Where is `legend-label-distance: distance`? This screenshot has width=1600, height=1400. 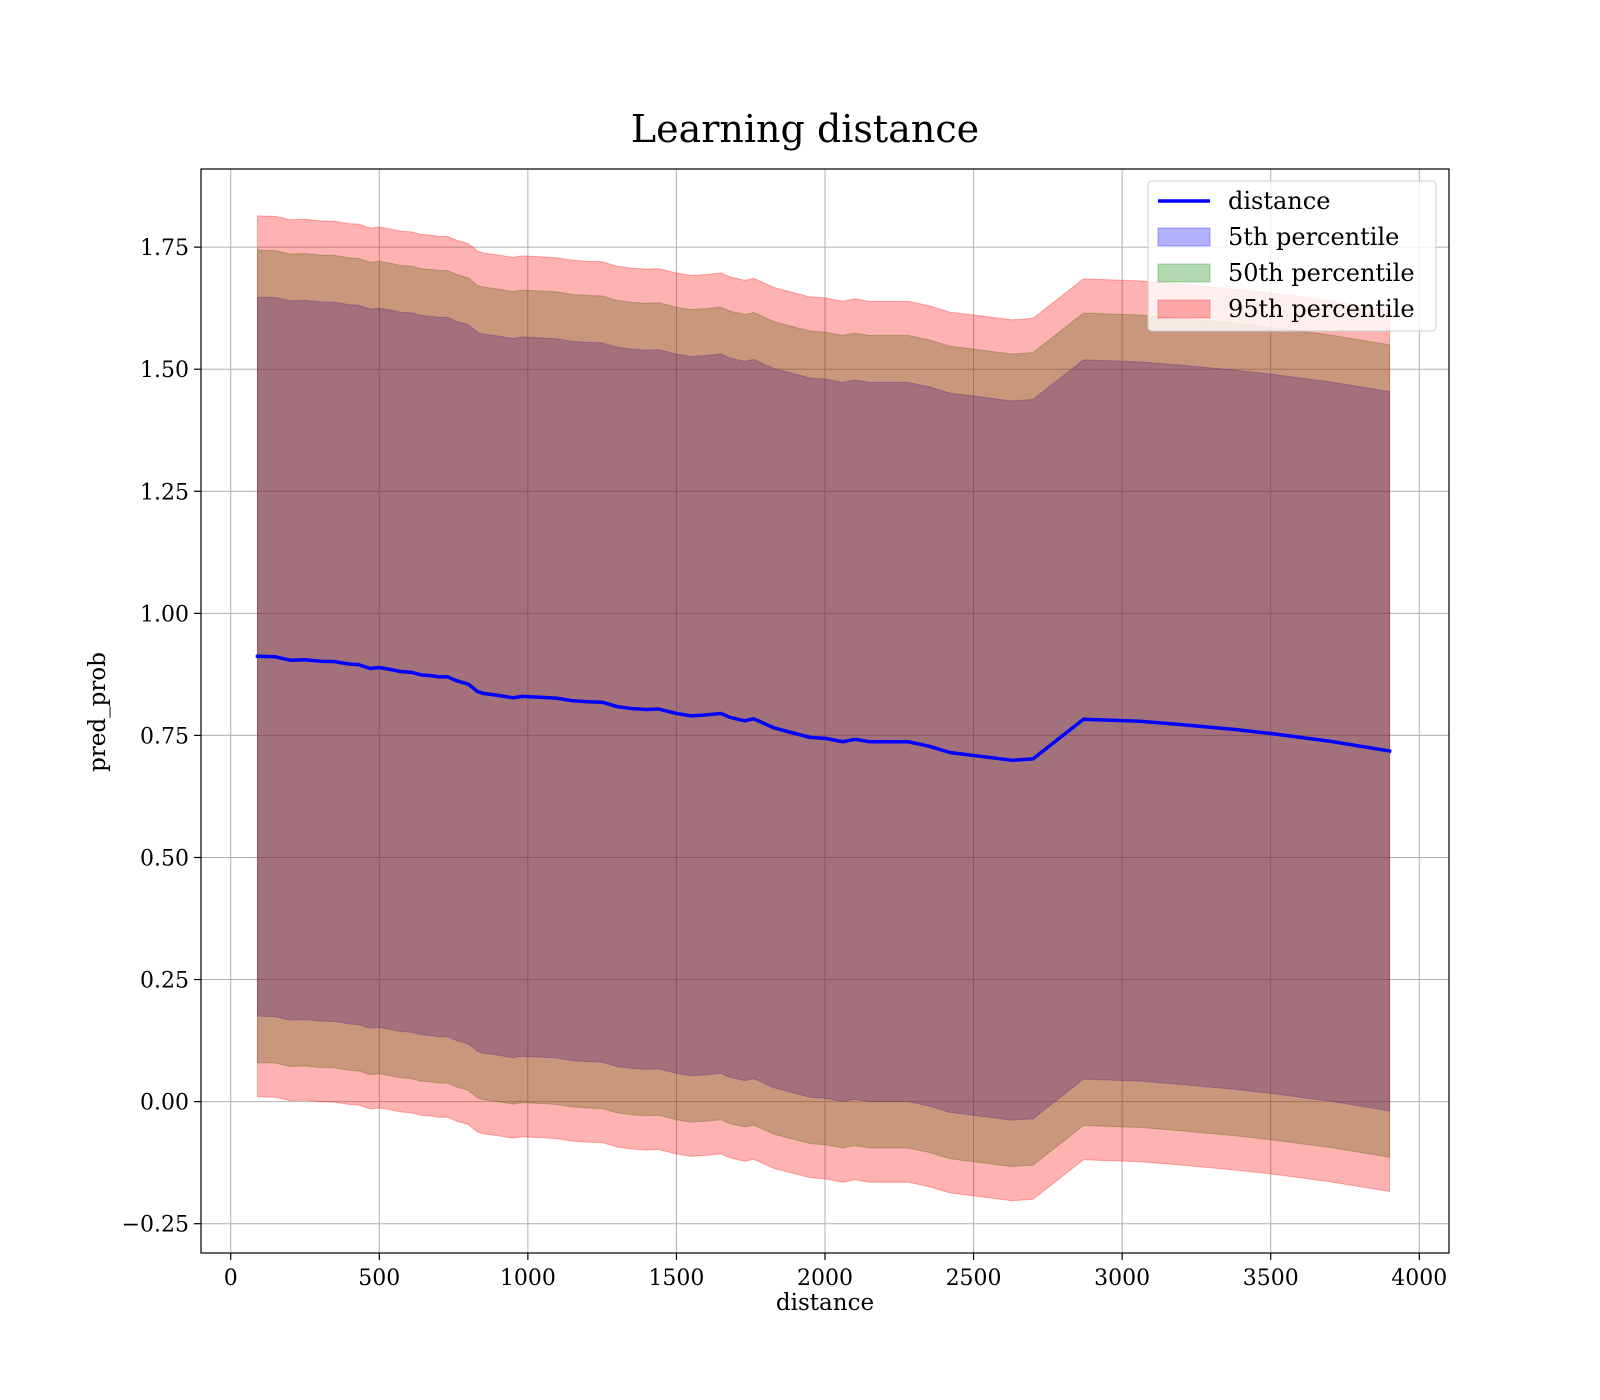
legend-label-distance: distance is located at coordinates (1279, 201).